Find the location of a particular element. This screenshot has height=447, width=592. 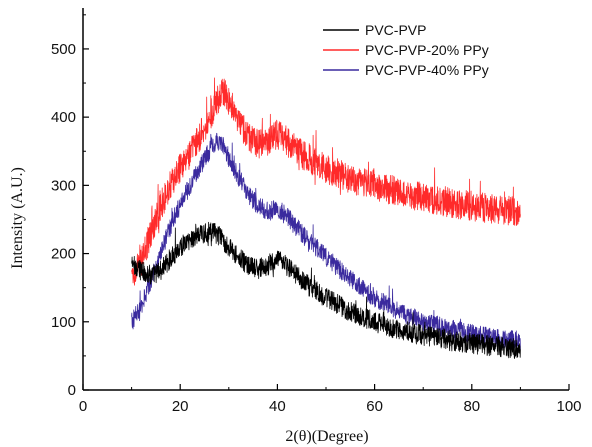

y-tick-label: 200 is located at coordinates (63, 254).